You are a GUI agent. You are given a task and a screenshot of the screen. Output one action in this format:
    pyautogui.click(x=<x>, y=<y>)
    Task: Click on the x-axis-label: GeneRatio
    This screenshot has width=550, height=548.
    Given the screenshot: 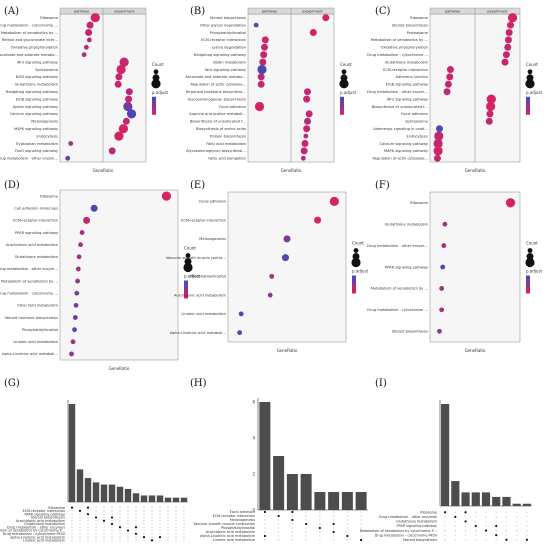 What is the action you would take?
    pyautogui.click(x=475, y=170)
    